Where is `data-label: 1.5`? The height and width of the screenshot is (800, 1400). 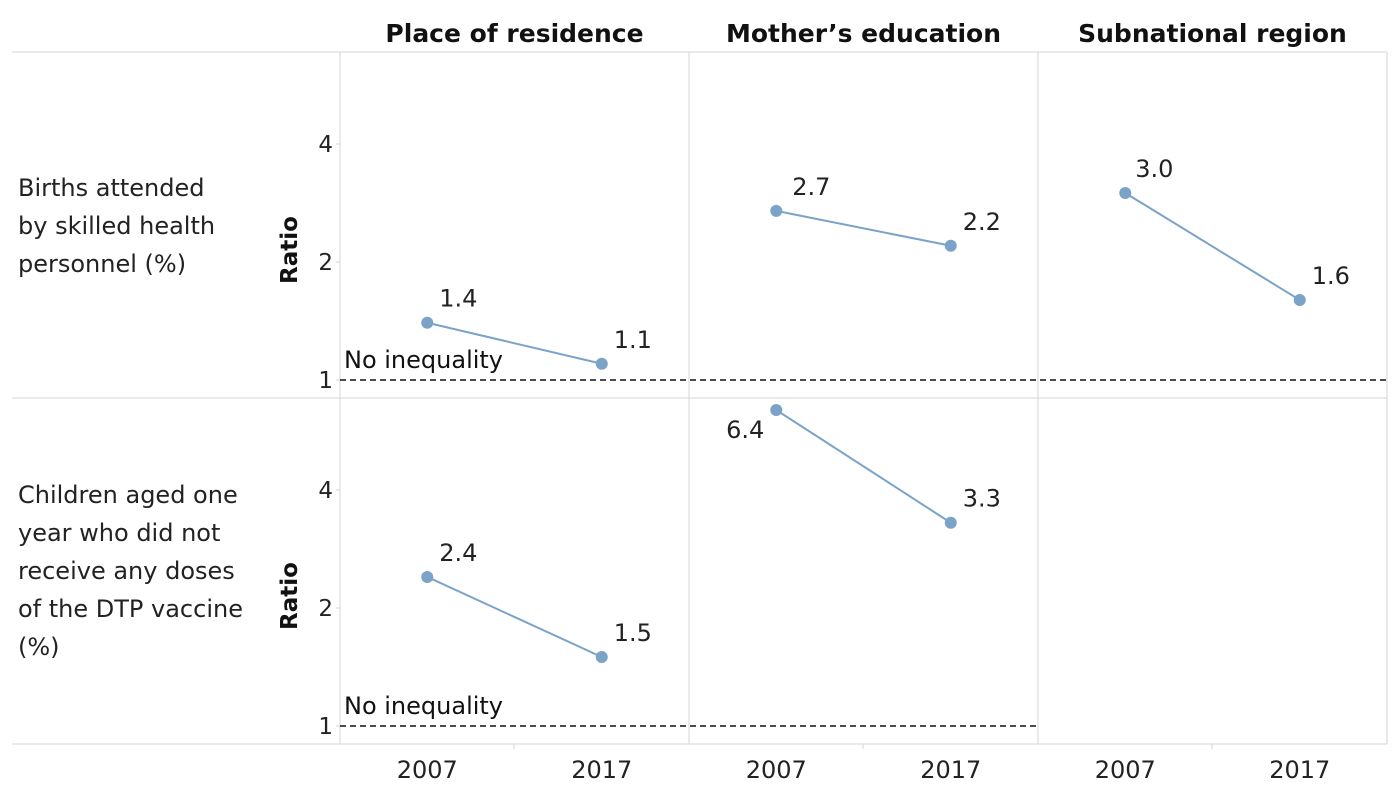 data-label: 1.5 is located at coordinates (633, 633).